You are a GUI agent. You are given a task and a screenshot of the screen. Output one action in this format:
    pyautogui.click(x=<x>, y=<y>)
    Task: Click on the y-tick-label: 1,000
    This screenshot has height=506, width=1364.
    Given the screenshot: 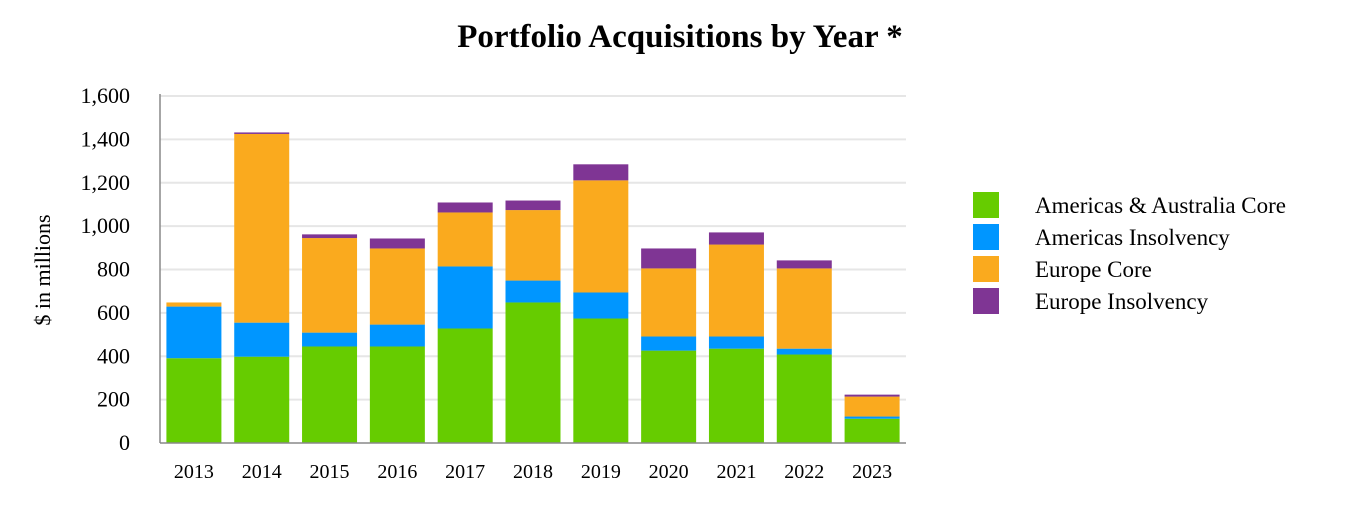 What is the action you would take?
    pyautogui.click(x=106, y=225)
    